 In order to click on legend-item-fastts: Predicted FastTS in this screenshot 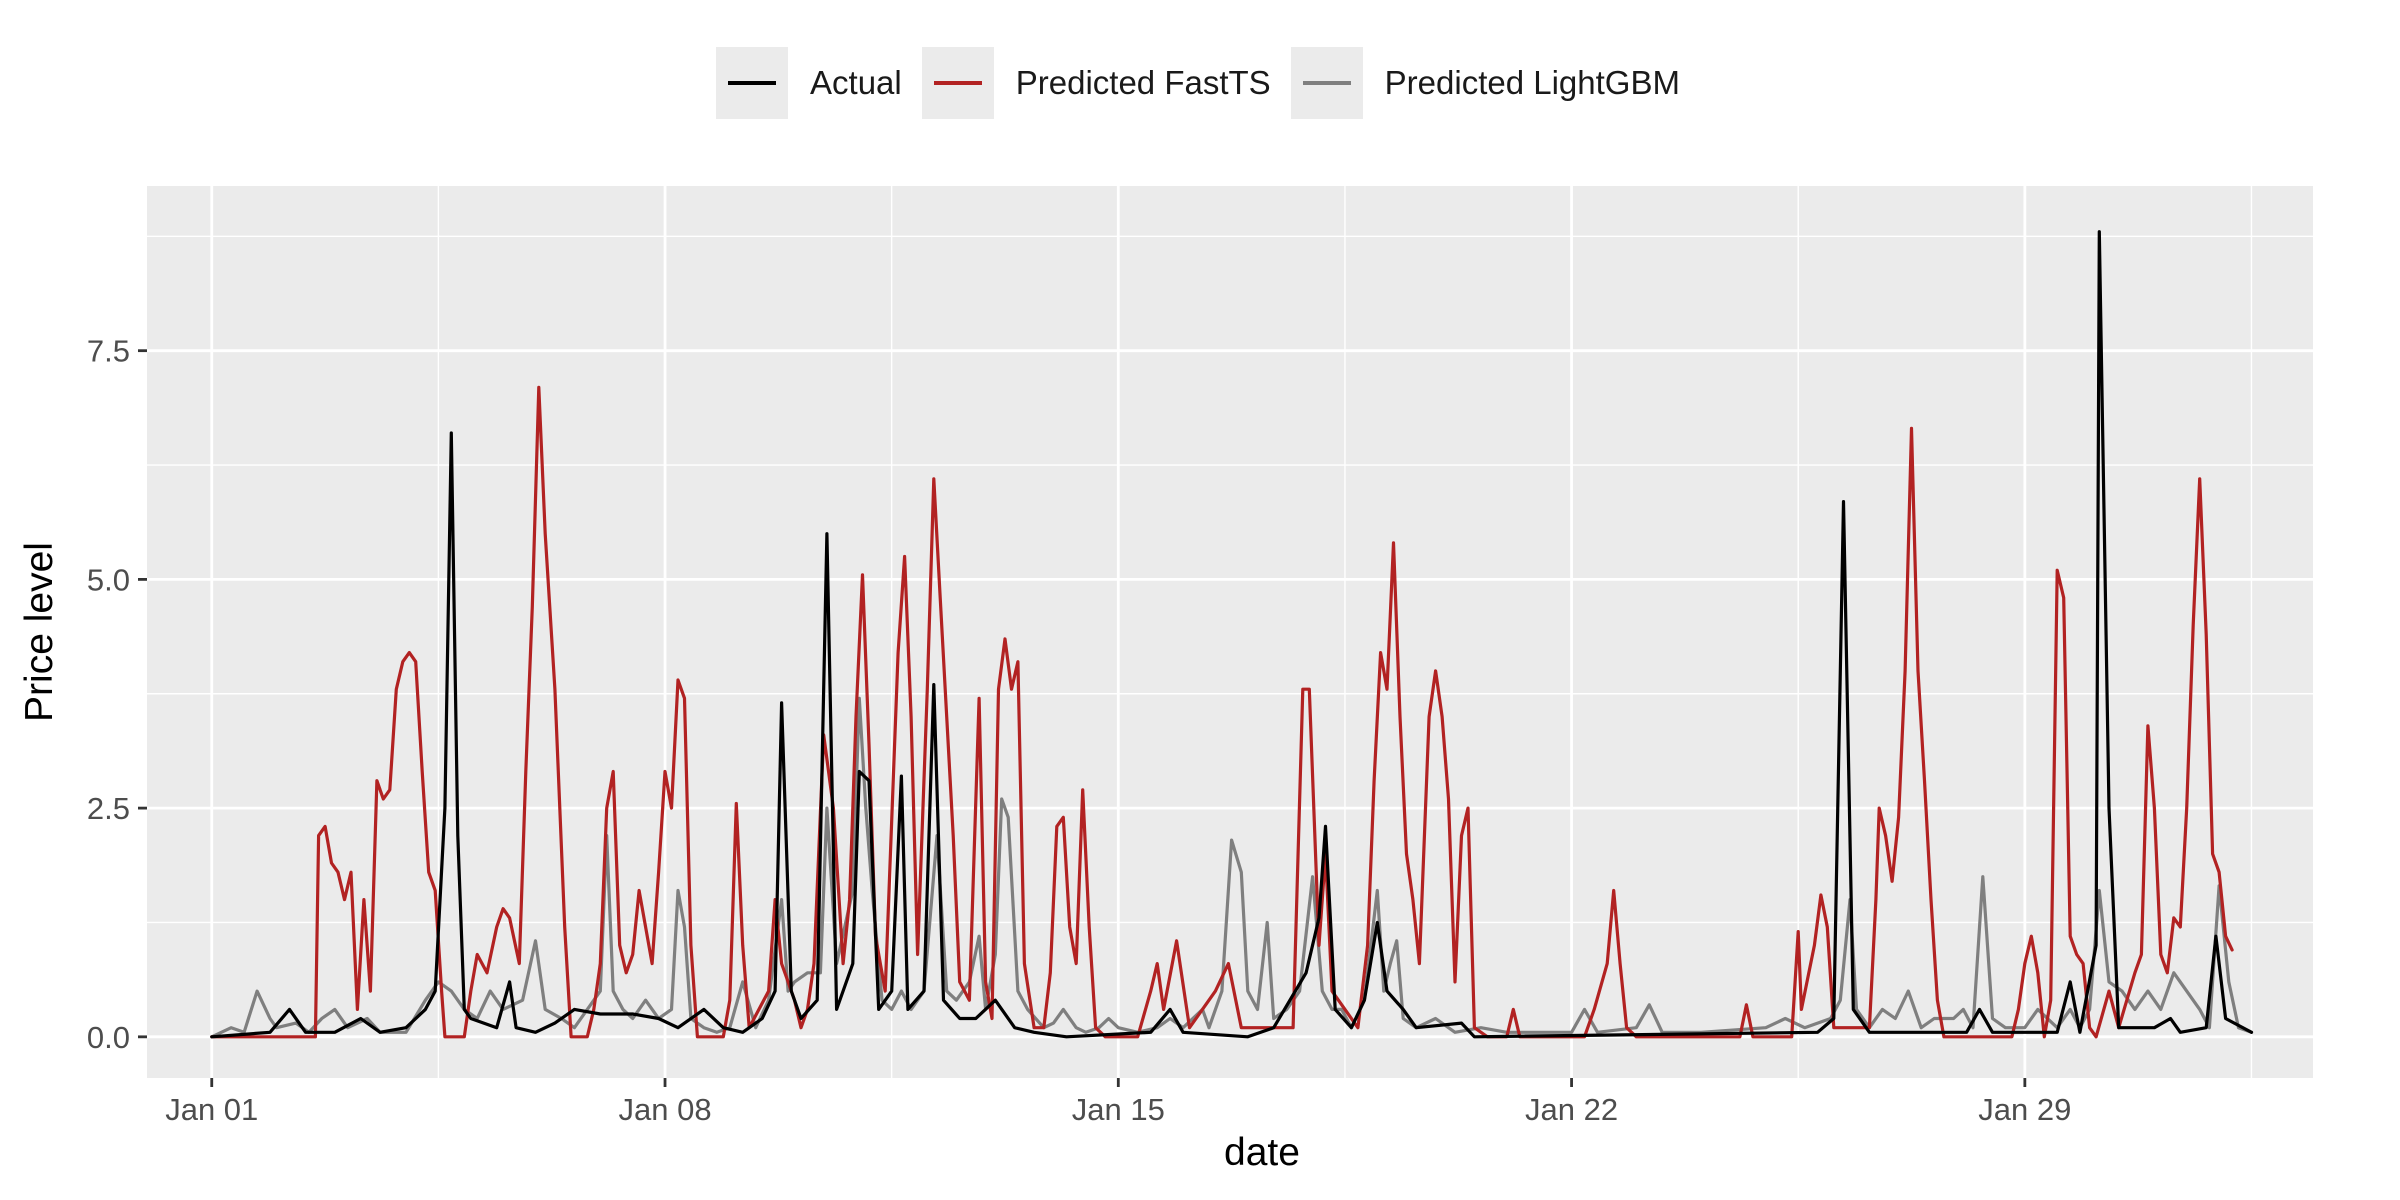, I will do `click(1098, 83)`.